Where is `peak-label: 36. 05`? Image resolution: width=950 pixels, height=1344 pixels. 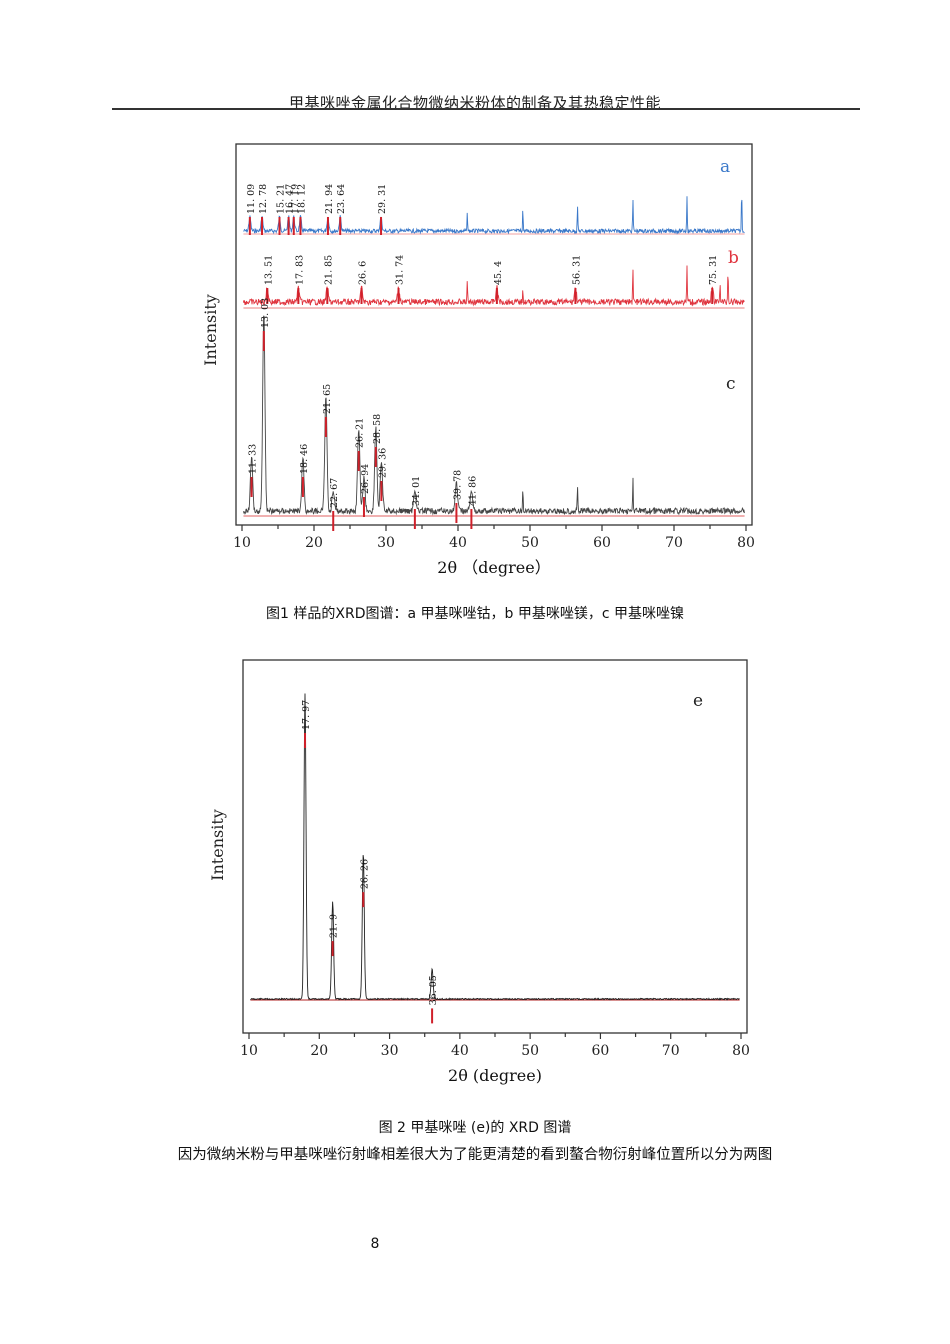 peak-label: 36. 05 is located at coordinates (433, 990).